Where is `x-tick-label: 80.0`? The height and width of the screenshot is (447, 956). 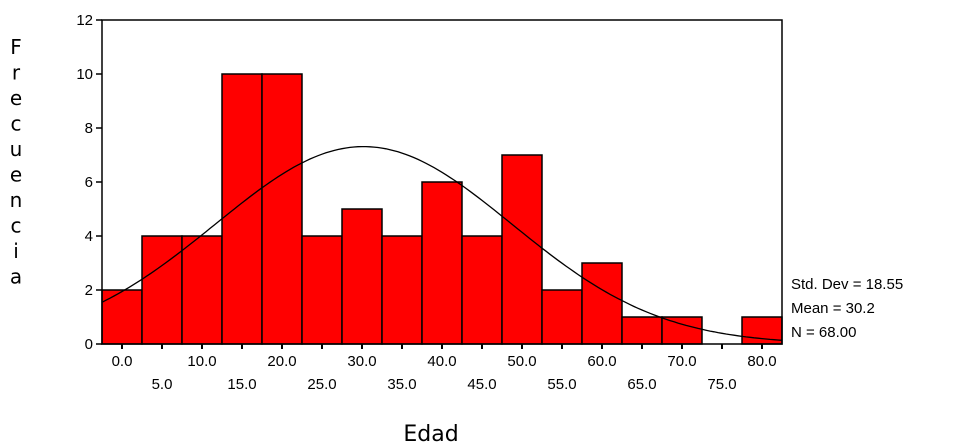 x-tick-label: 80.0 is located at coordinates (761, 361).